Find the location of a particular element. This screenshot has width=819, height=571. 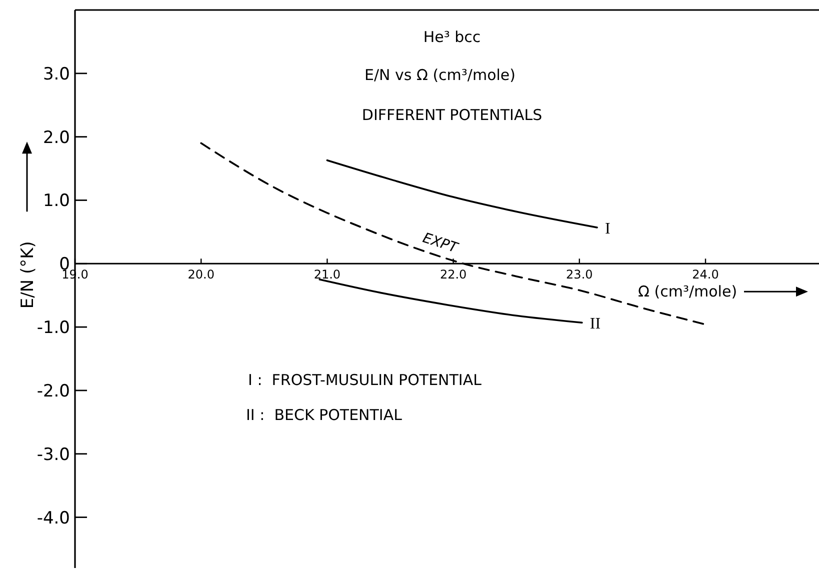

text: E/N vs Ω (cm³/mole) is located at coordinates (440, 75).